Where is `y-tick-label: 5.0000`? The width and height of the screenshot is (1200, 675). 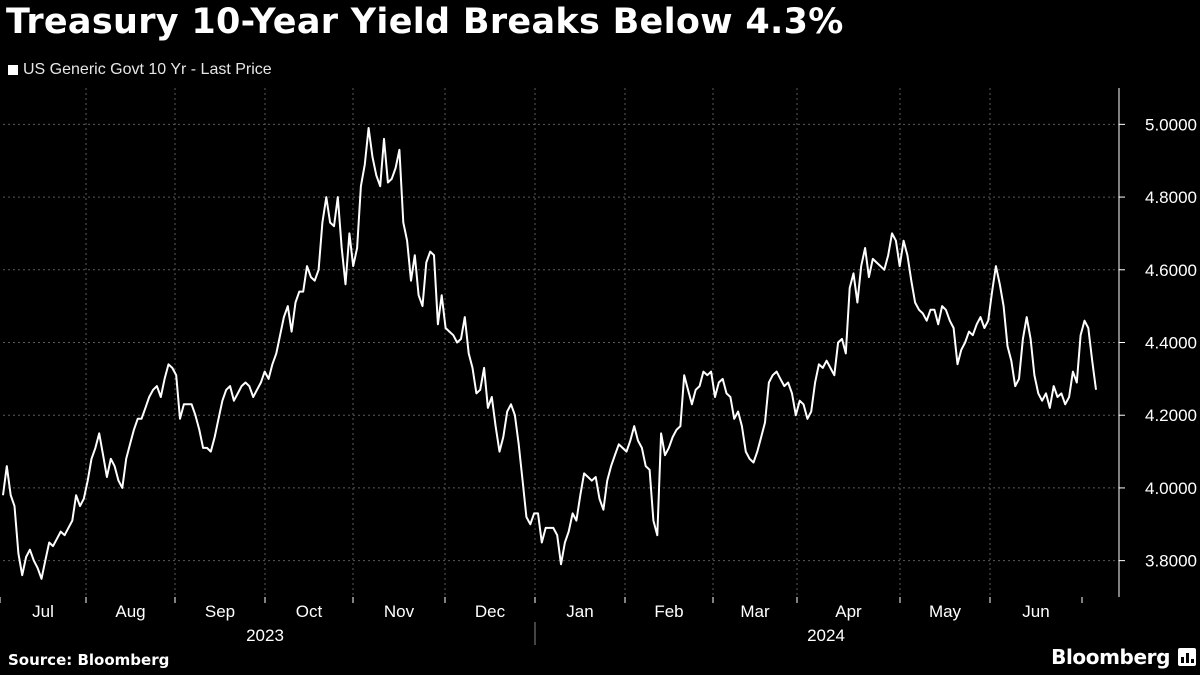 y-tick-label: 5.0000 is located at coordinates (1171, 124).